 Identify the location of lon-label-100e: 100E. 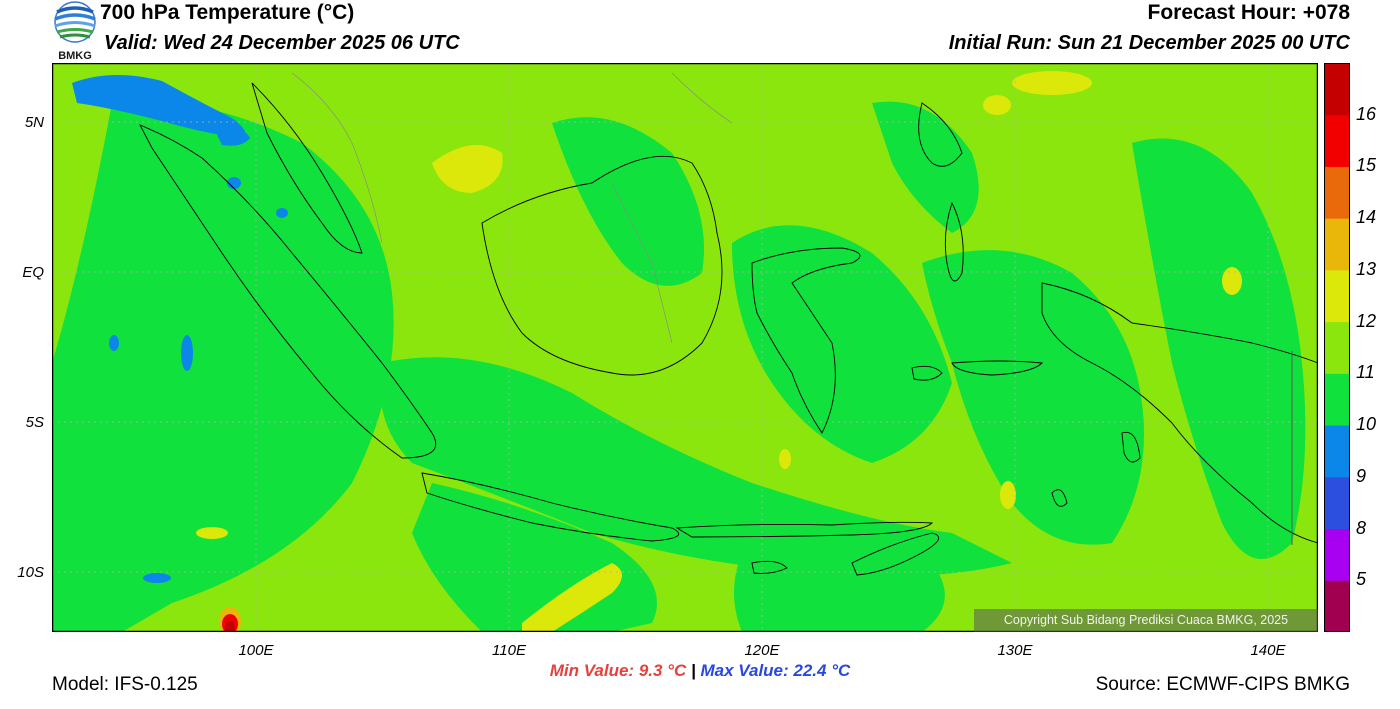
(256, 650).